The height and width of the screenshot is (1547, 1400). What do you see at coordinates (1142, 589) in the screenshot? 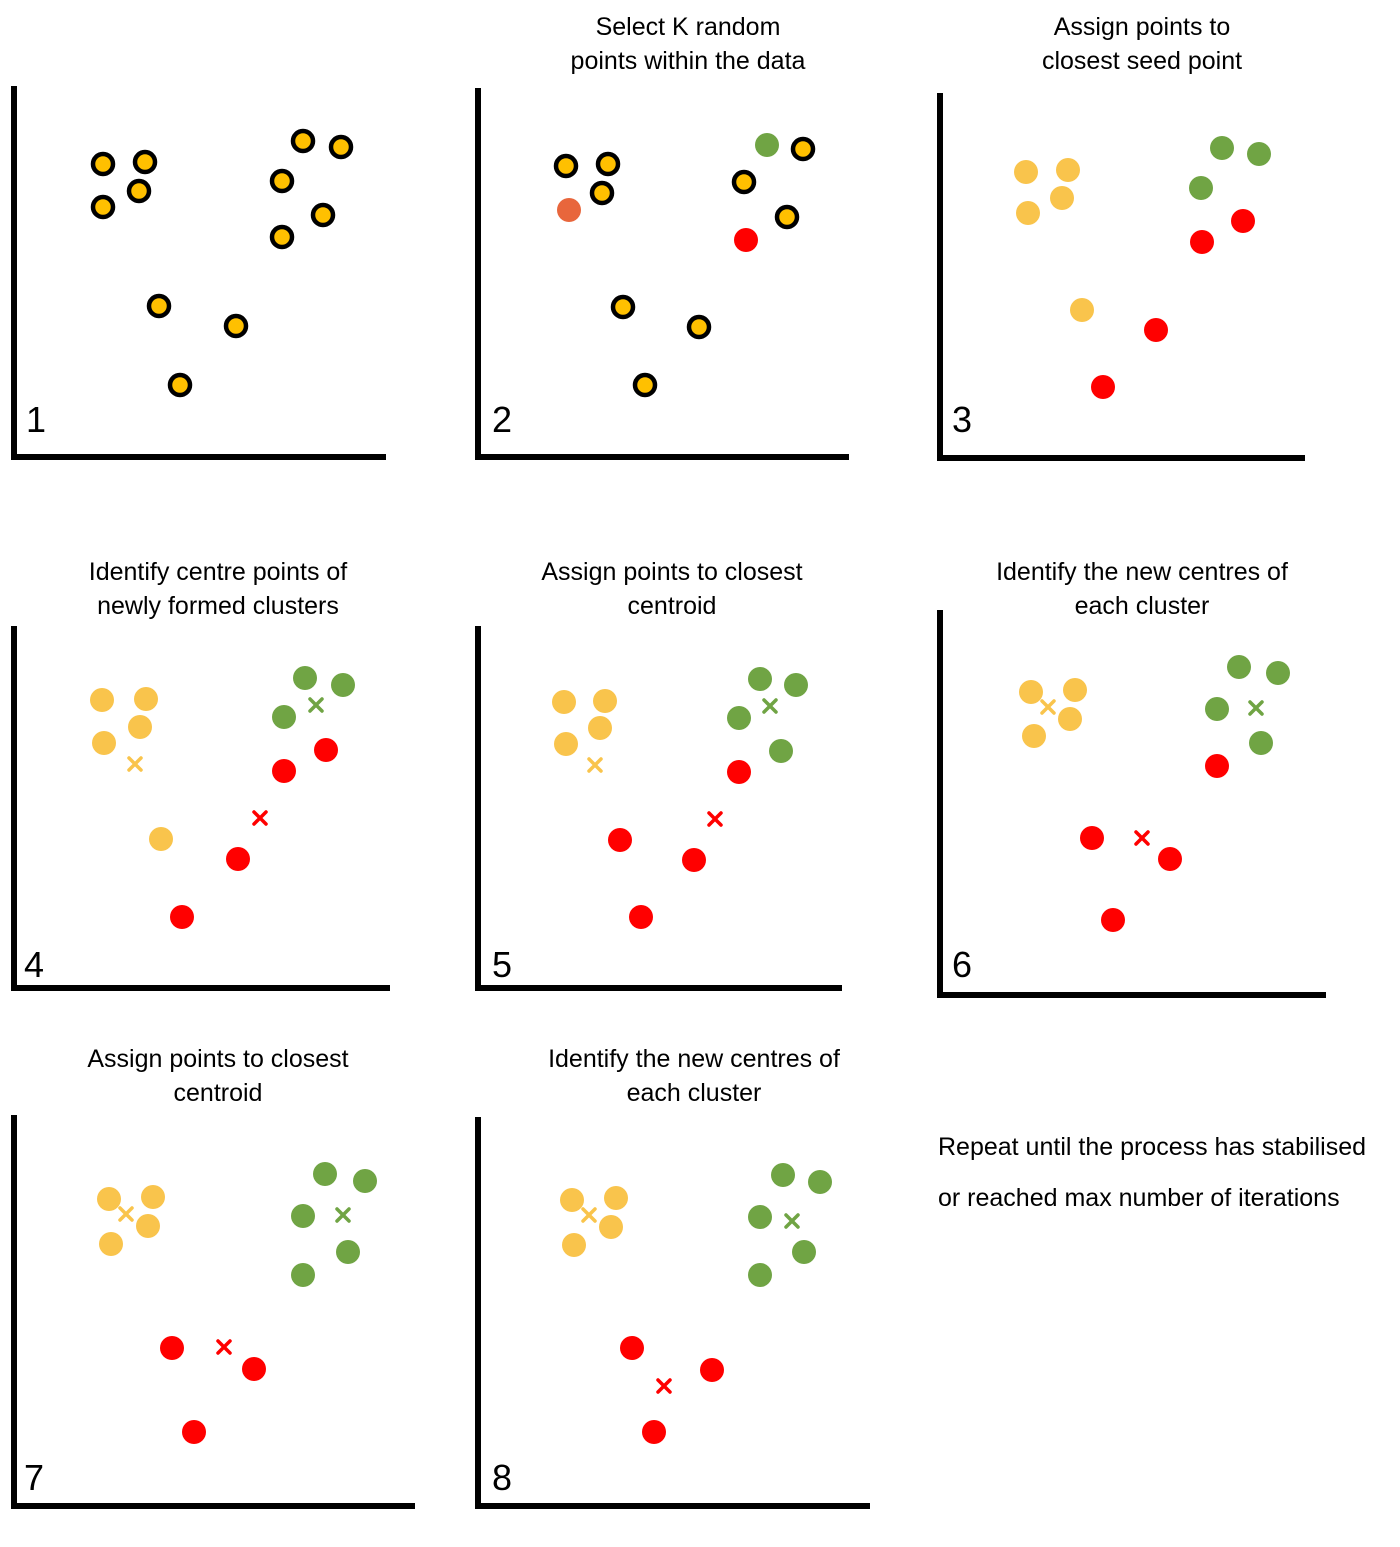
I see `panel-6-title: Identify the new centres of each cluster` at bounding box center [1142, 589].